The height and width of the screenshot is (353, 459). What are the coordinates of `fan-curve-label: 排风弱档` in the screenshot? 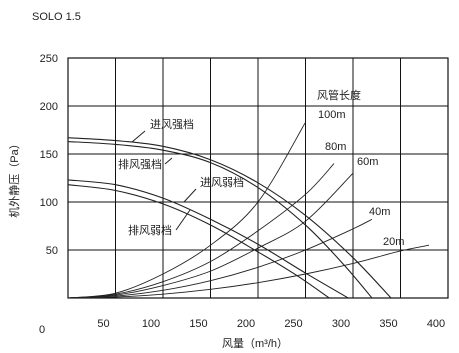 It's located at (150, 230).